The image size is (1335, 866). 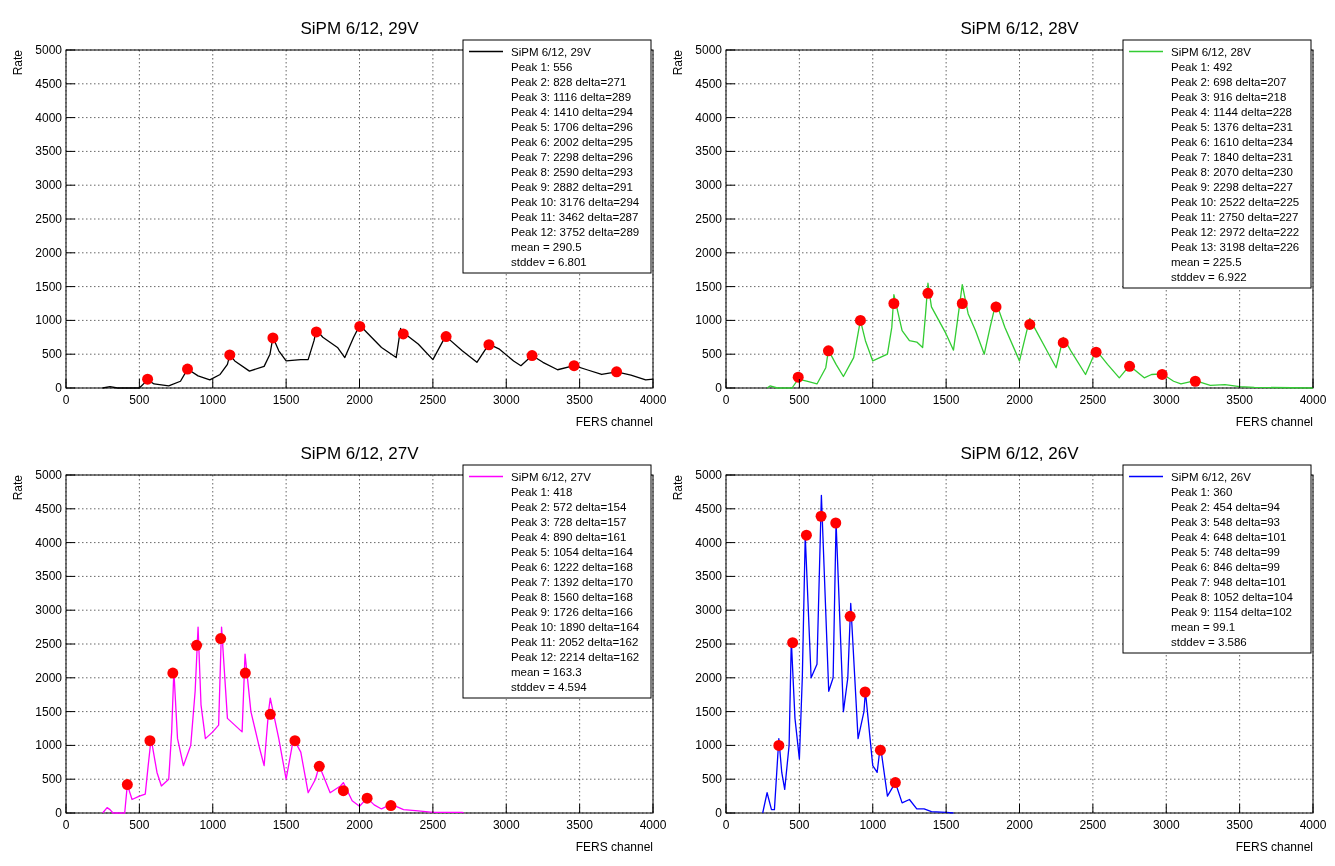 I want to click on annotation: Peak 6: 846 delta=99, so click(x=1226, y=566).